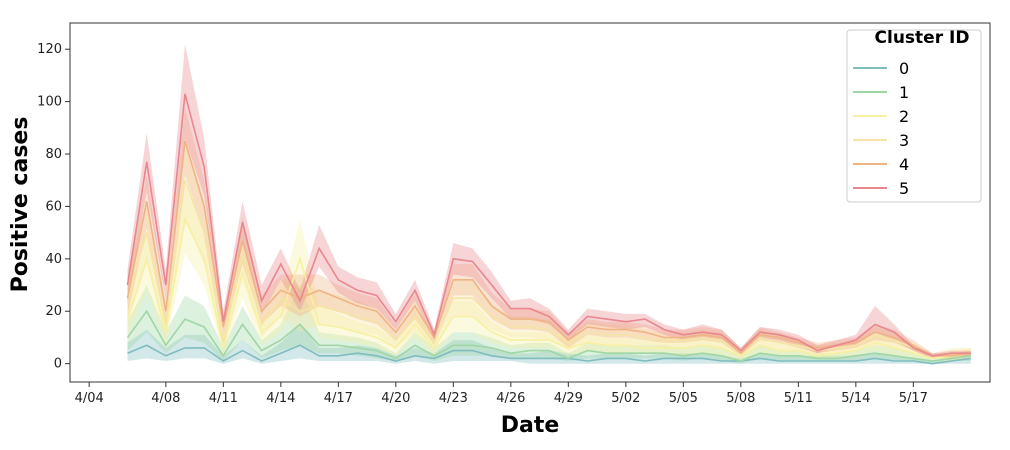  Describe the element at coordinates (922, 38) in the screenshot. I see `legend-title: Cluster ID` at that location.